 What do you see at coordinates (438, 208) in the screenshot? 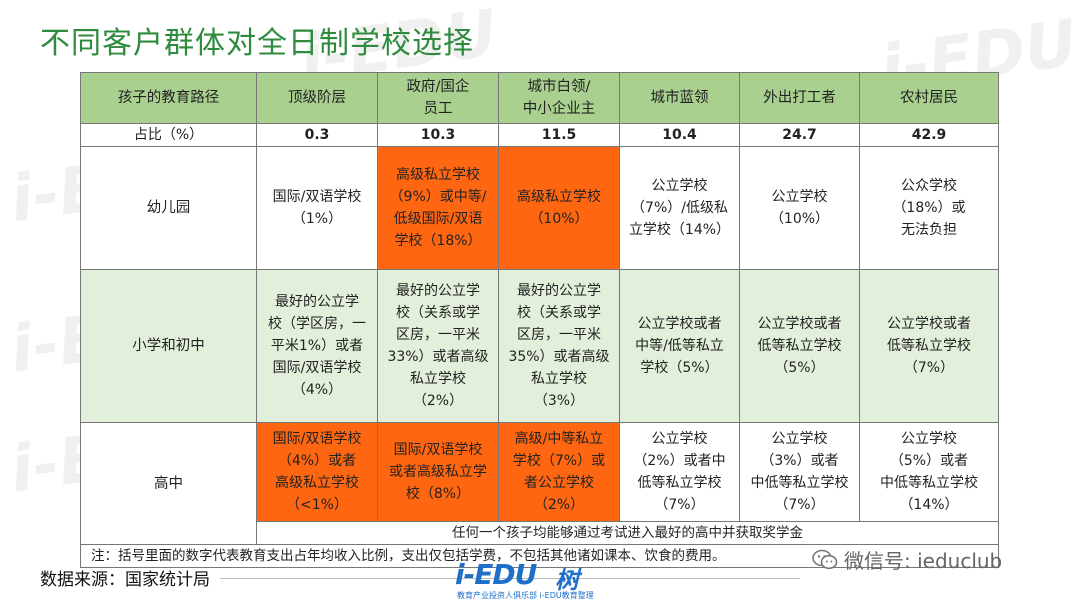
I see `table-cell-highlight: 高级私立学校 （9%）或中等/ 低级国际/双语 学校（18%）` at bounding box center [438, 208].